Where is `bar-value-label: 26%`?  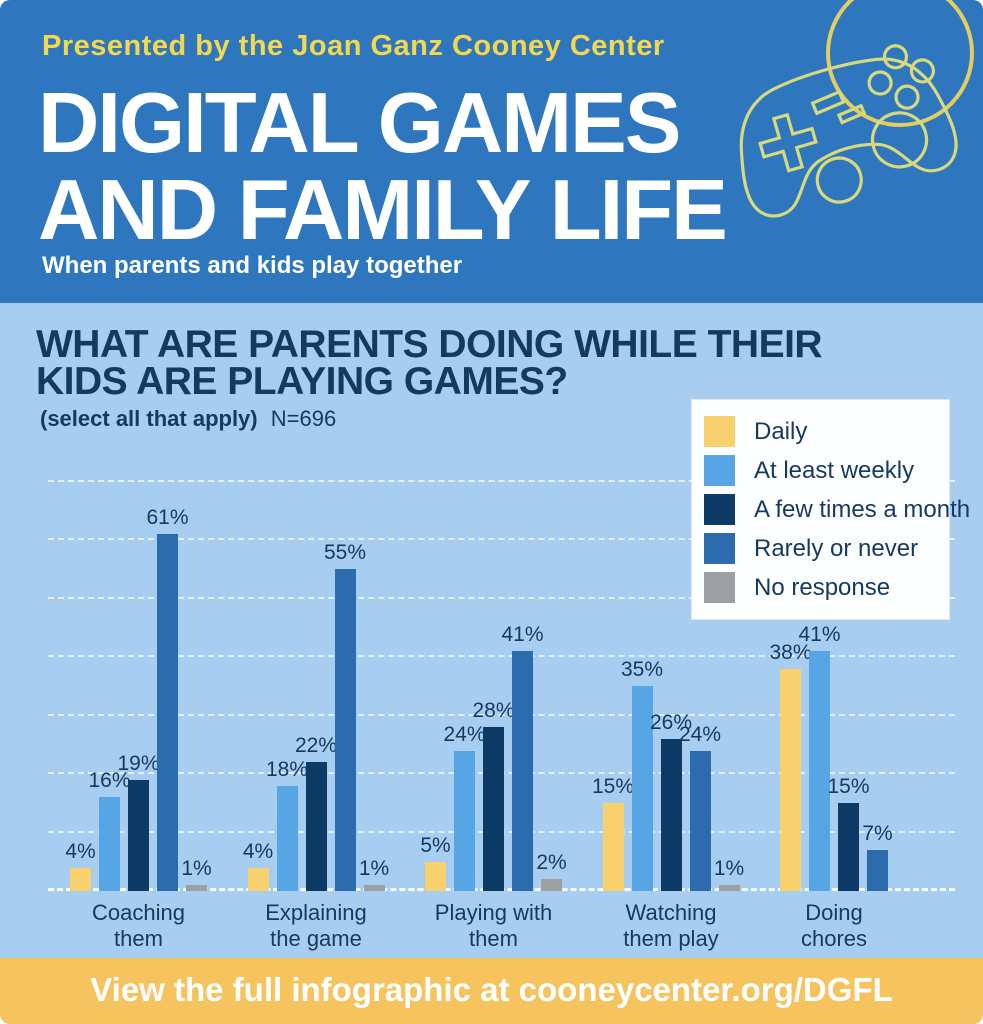 bar-value-label: 26% is located at coordinates (671, 722).